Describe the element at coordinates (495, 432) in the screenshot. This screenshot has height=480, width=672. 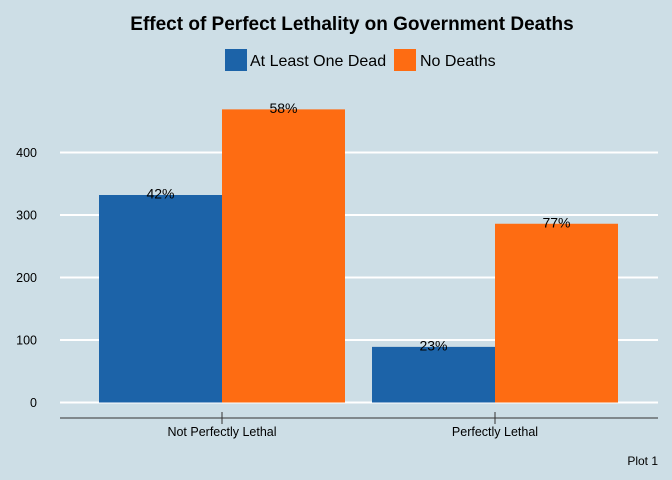
I see `x-tick-label-perfectly-lethal: Perfectly Lethal` at that location.